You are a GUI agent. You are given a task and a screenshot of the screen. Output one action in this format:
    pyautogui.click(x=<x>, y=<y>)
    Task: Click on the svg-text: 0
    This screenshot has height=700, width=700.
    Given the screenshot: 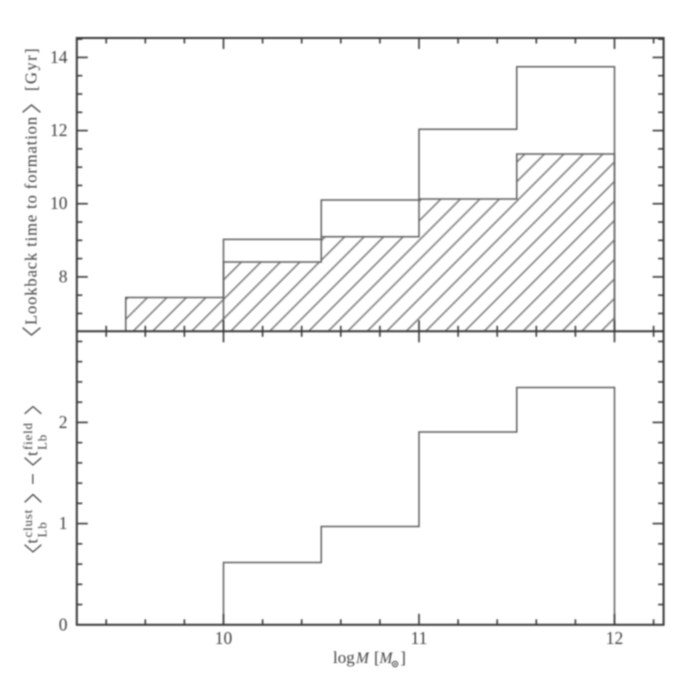 What is the action you would take?
    pyautogui.click(x=63, y=624)
    